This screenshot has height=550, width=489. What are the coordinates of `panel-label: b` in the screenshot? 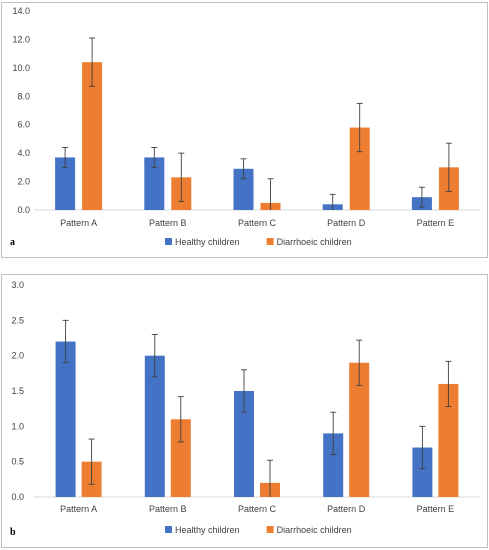 It's located at (13, 532).